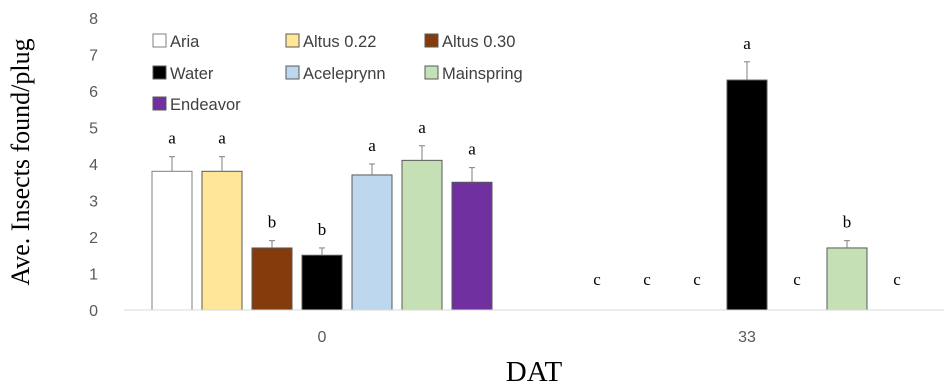 Image resolution: width=951 pixels, height=385 pixels. I want to click on x-axis-title: DAT, so click(534, 370).